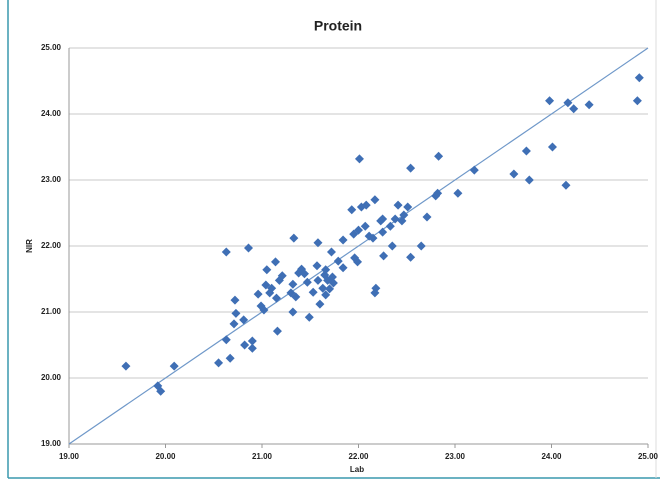 This screenshot has height=481, width=660. What do you see at coordinates (338, 26) in the screenshot?
I see `chart-title: Protein` at bounding box center [338, 26].